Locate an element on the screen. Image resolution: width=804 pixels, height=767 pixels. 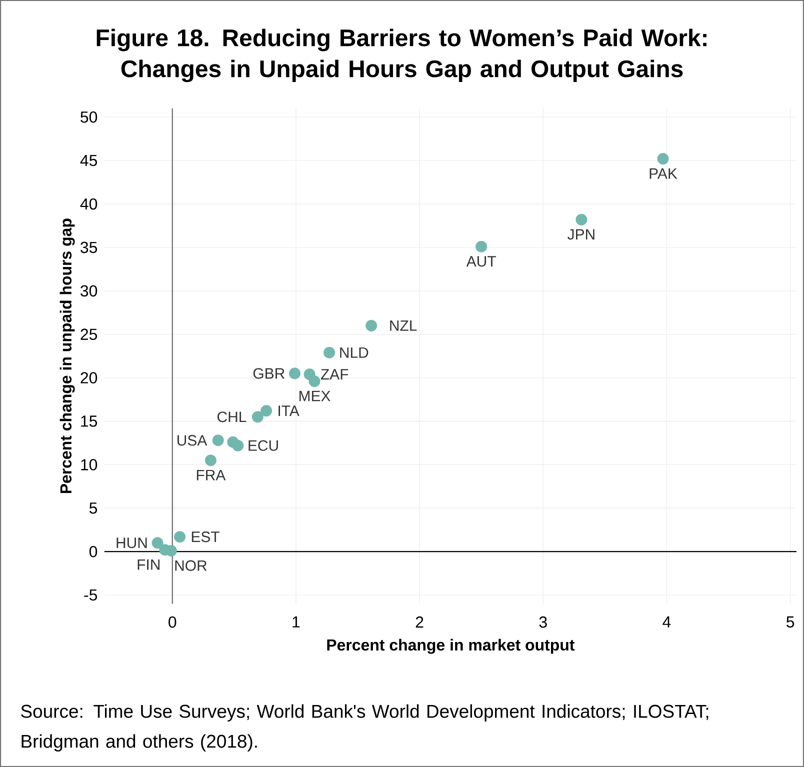
y-axis-title: Percent change in unpaid hours gap is located at coordinates (67, 356).